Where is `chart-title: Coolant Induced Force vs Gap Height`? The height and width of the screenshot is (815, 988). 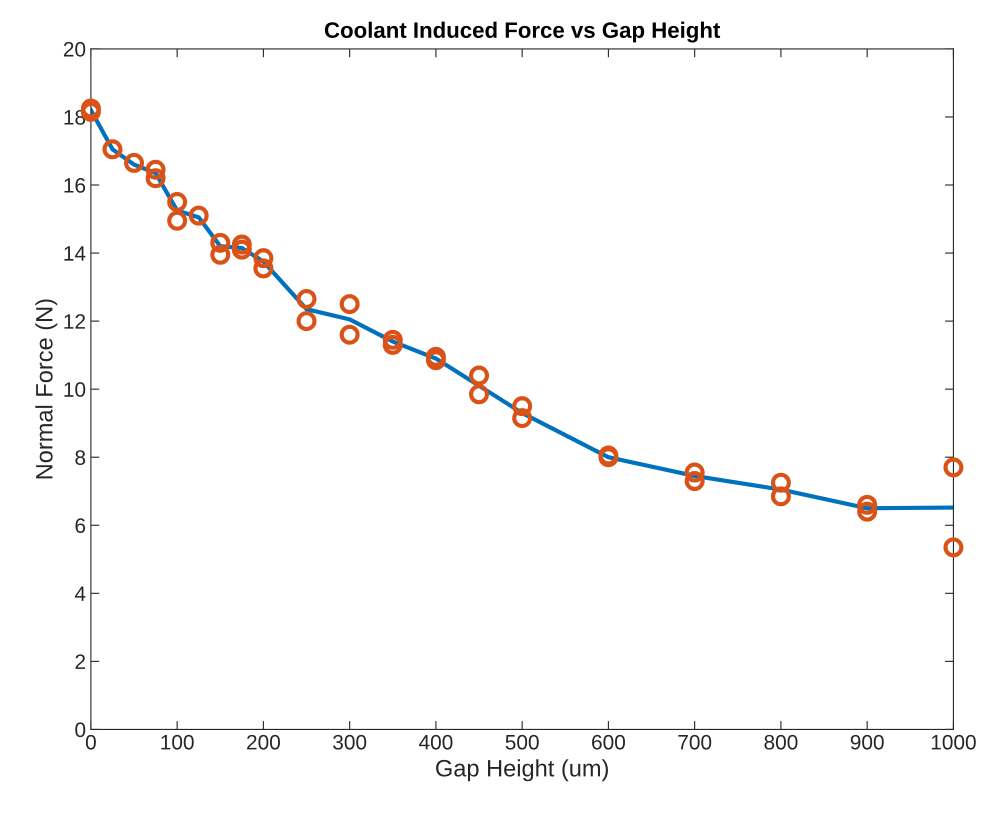 chart-title: Coolant Induced Force vs Gap Height is located at coordinates (522, 32).